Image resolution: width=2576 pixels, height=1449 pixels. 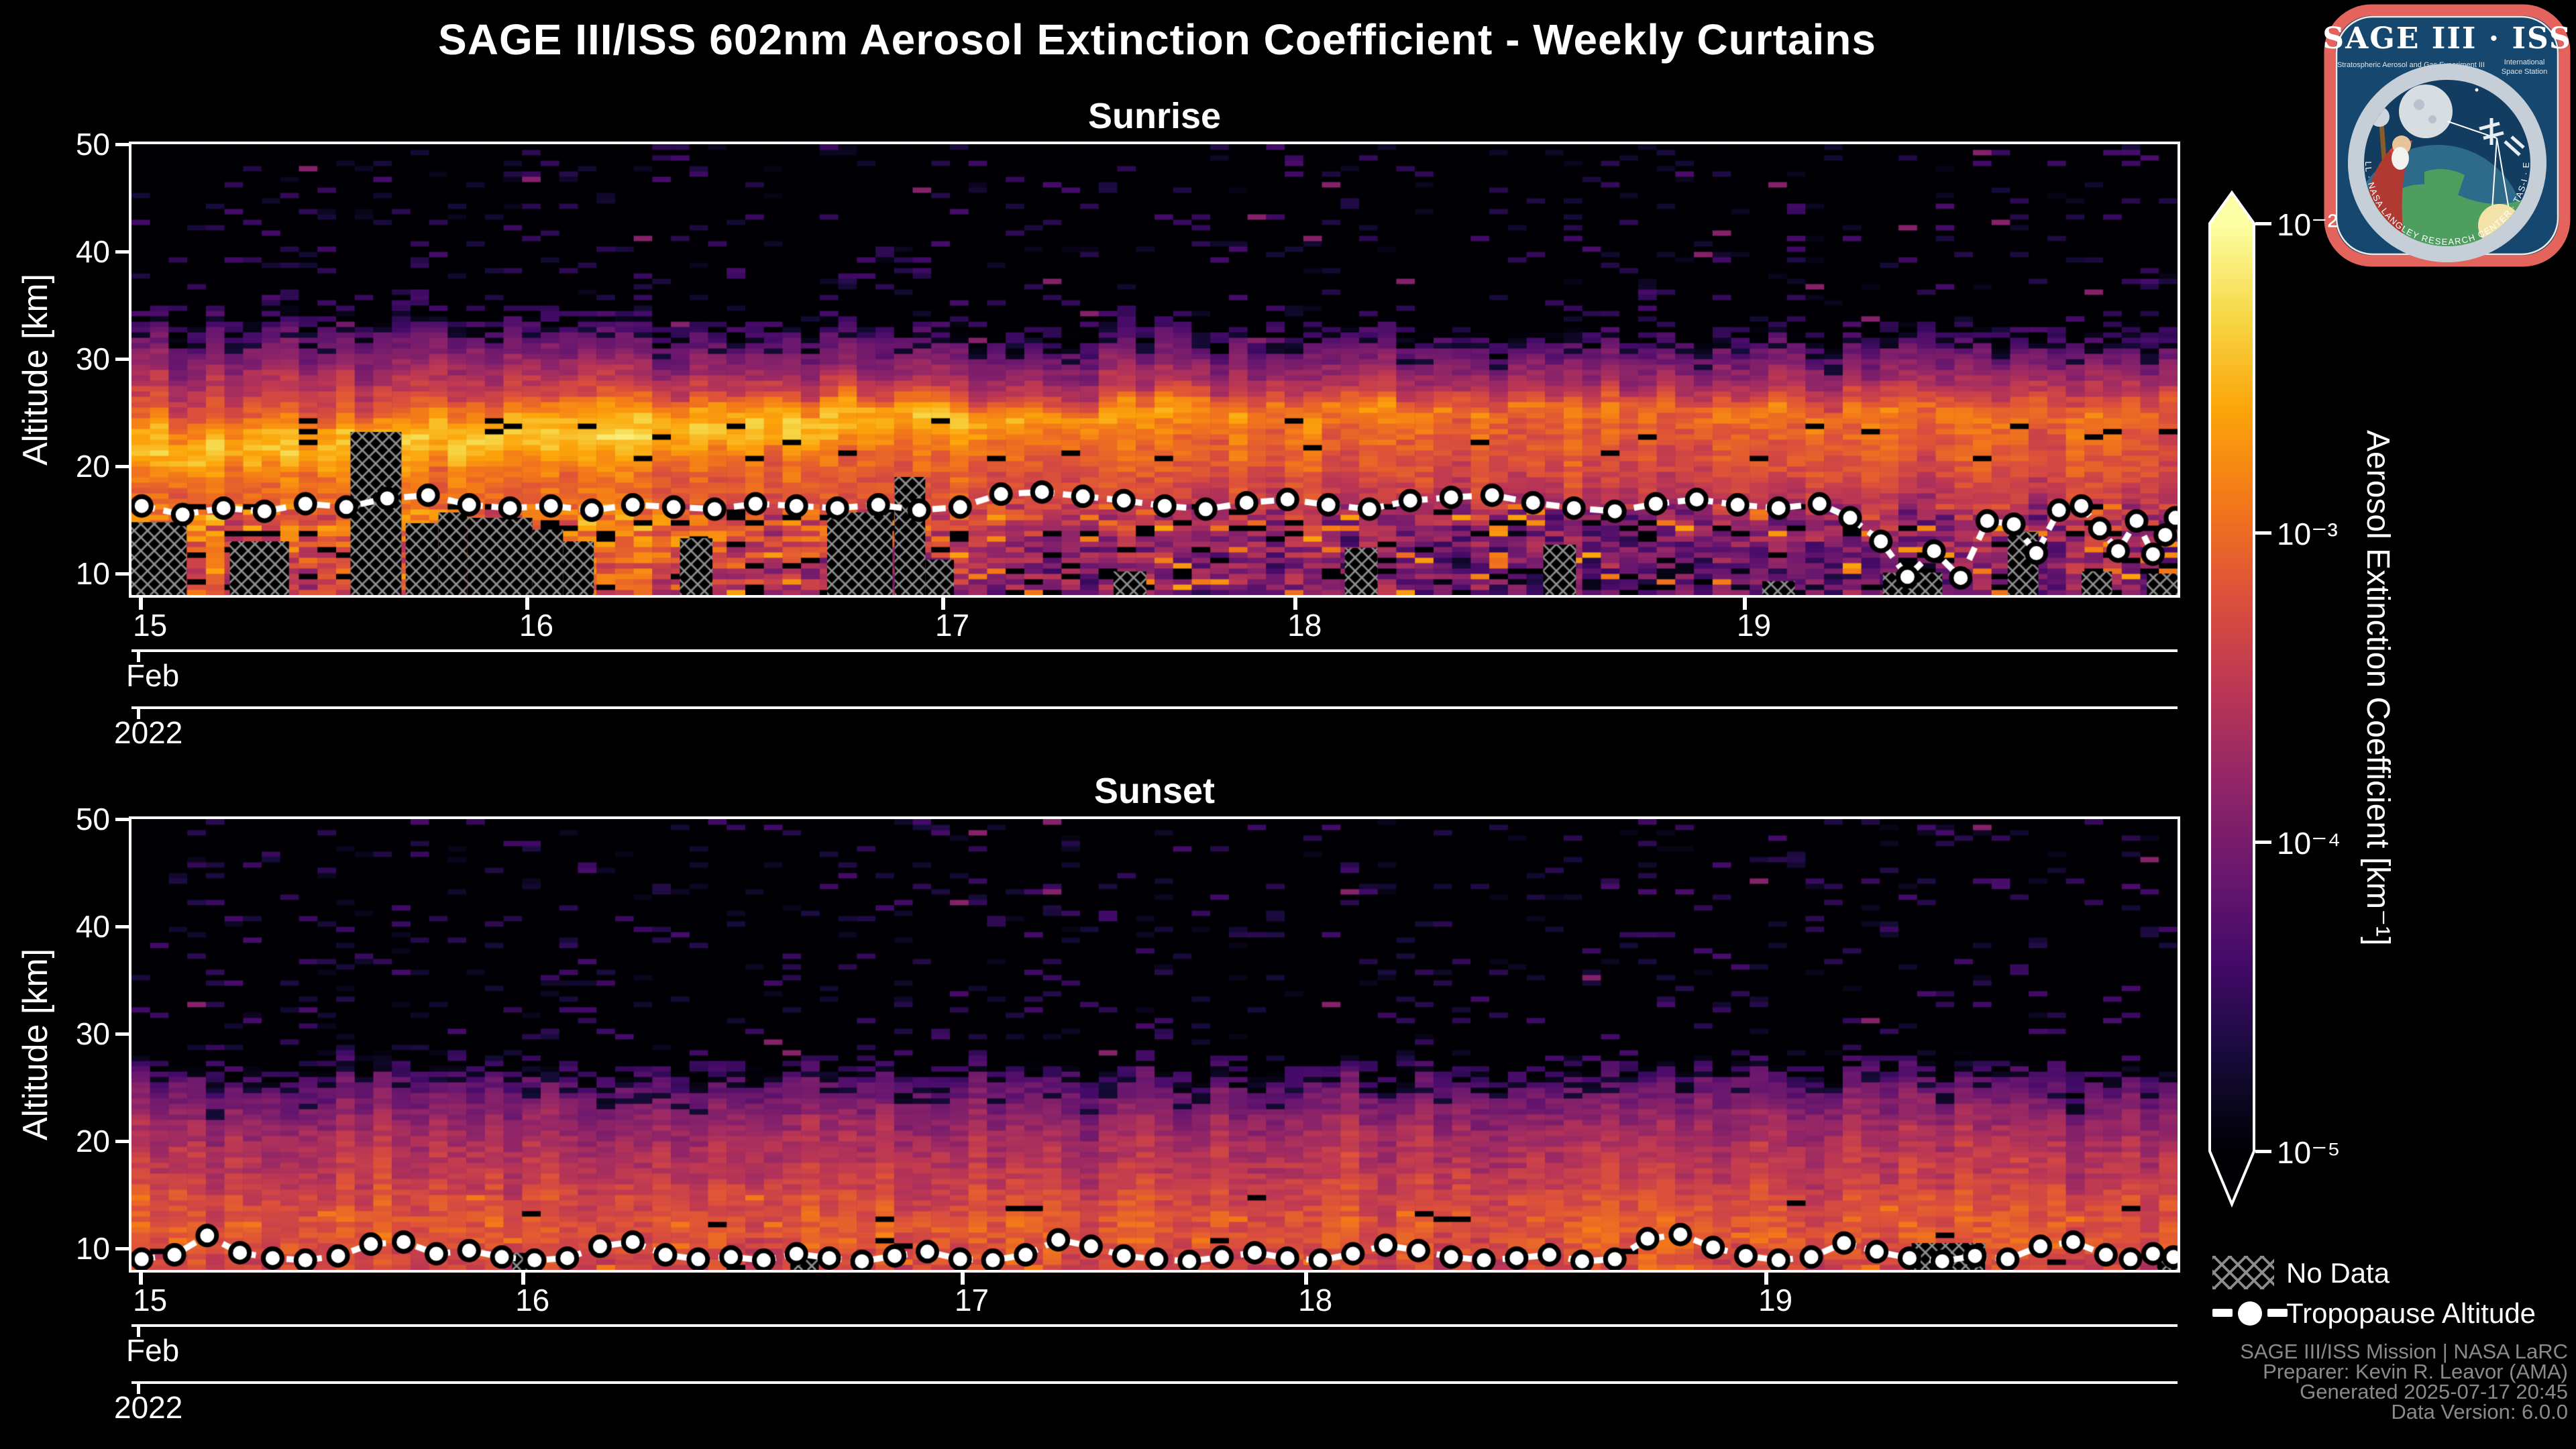 What do you see at coordinates (2447, 38) in the screenshot?
I see `logo-title: SAGE III · ISS` at bounding box center [2447, 38].